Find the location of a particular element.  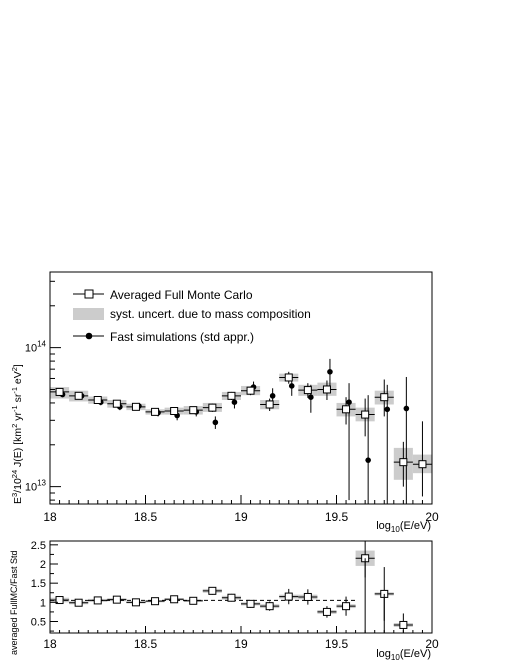

y-tick-label: 1013 is located at coordinates (36, 486).